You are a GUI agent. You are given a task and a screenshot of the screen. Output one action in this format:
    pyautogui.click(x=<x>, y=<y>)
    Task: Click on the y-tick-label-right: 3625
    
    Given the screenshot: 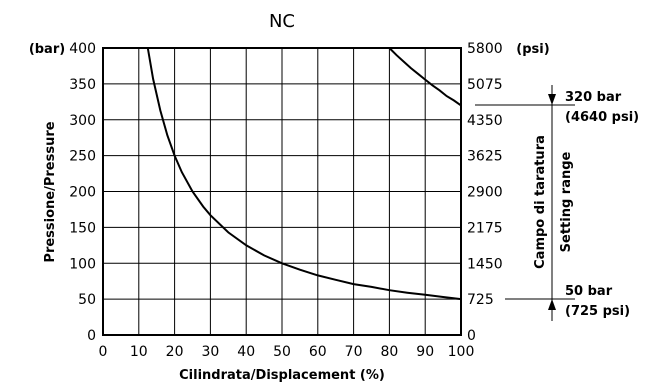 What is the action you would take?
    pyautogui.click(x=485, y=157)
    